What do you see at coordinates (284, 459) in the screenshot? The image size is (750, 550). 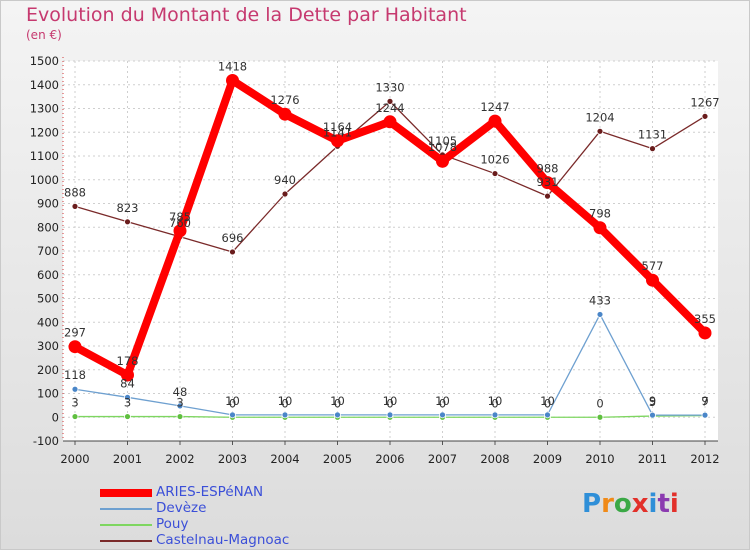 I see `x-tick-label: 2004` at bounding box center [284, 459].